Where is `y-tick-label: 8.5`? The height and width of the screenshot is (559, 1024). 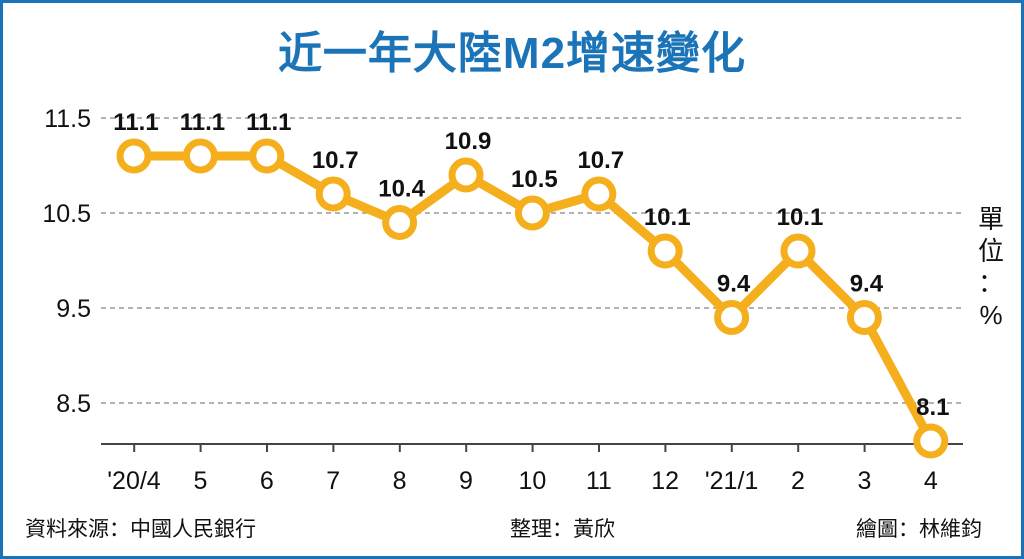
y-tick-label: 8.5 is located at coordinates (73, 404).